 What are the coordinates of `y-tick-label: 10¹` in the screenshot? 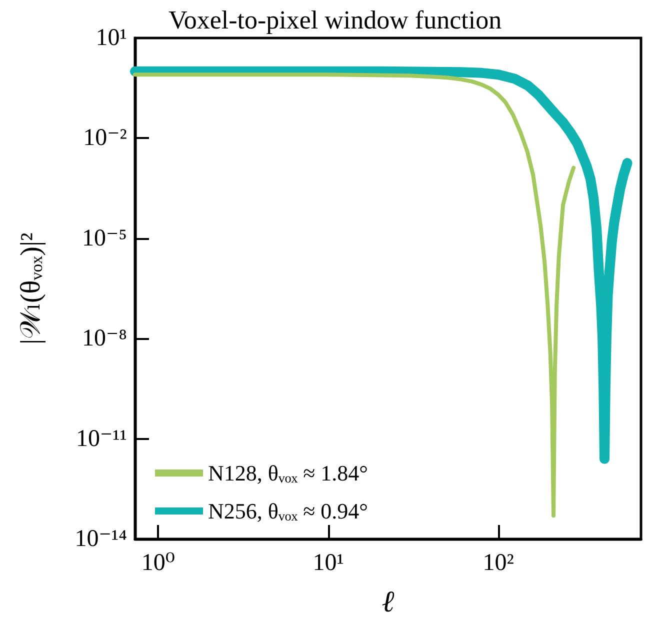 It's located at (111, 38).